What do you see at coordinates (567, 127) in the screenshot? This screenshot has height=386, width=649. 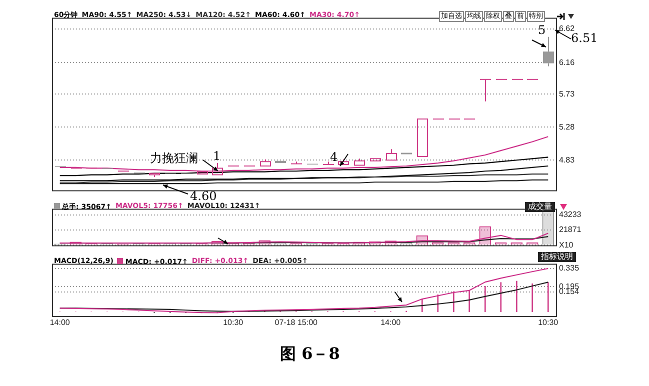 I see `y-tick-label: 5.28` at bounding box center [567, 127].